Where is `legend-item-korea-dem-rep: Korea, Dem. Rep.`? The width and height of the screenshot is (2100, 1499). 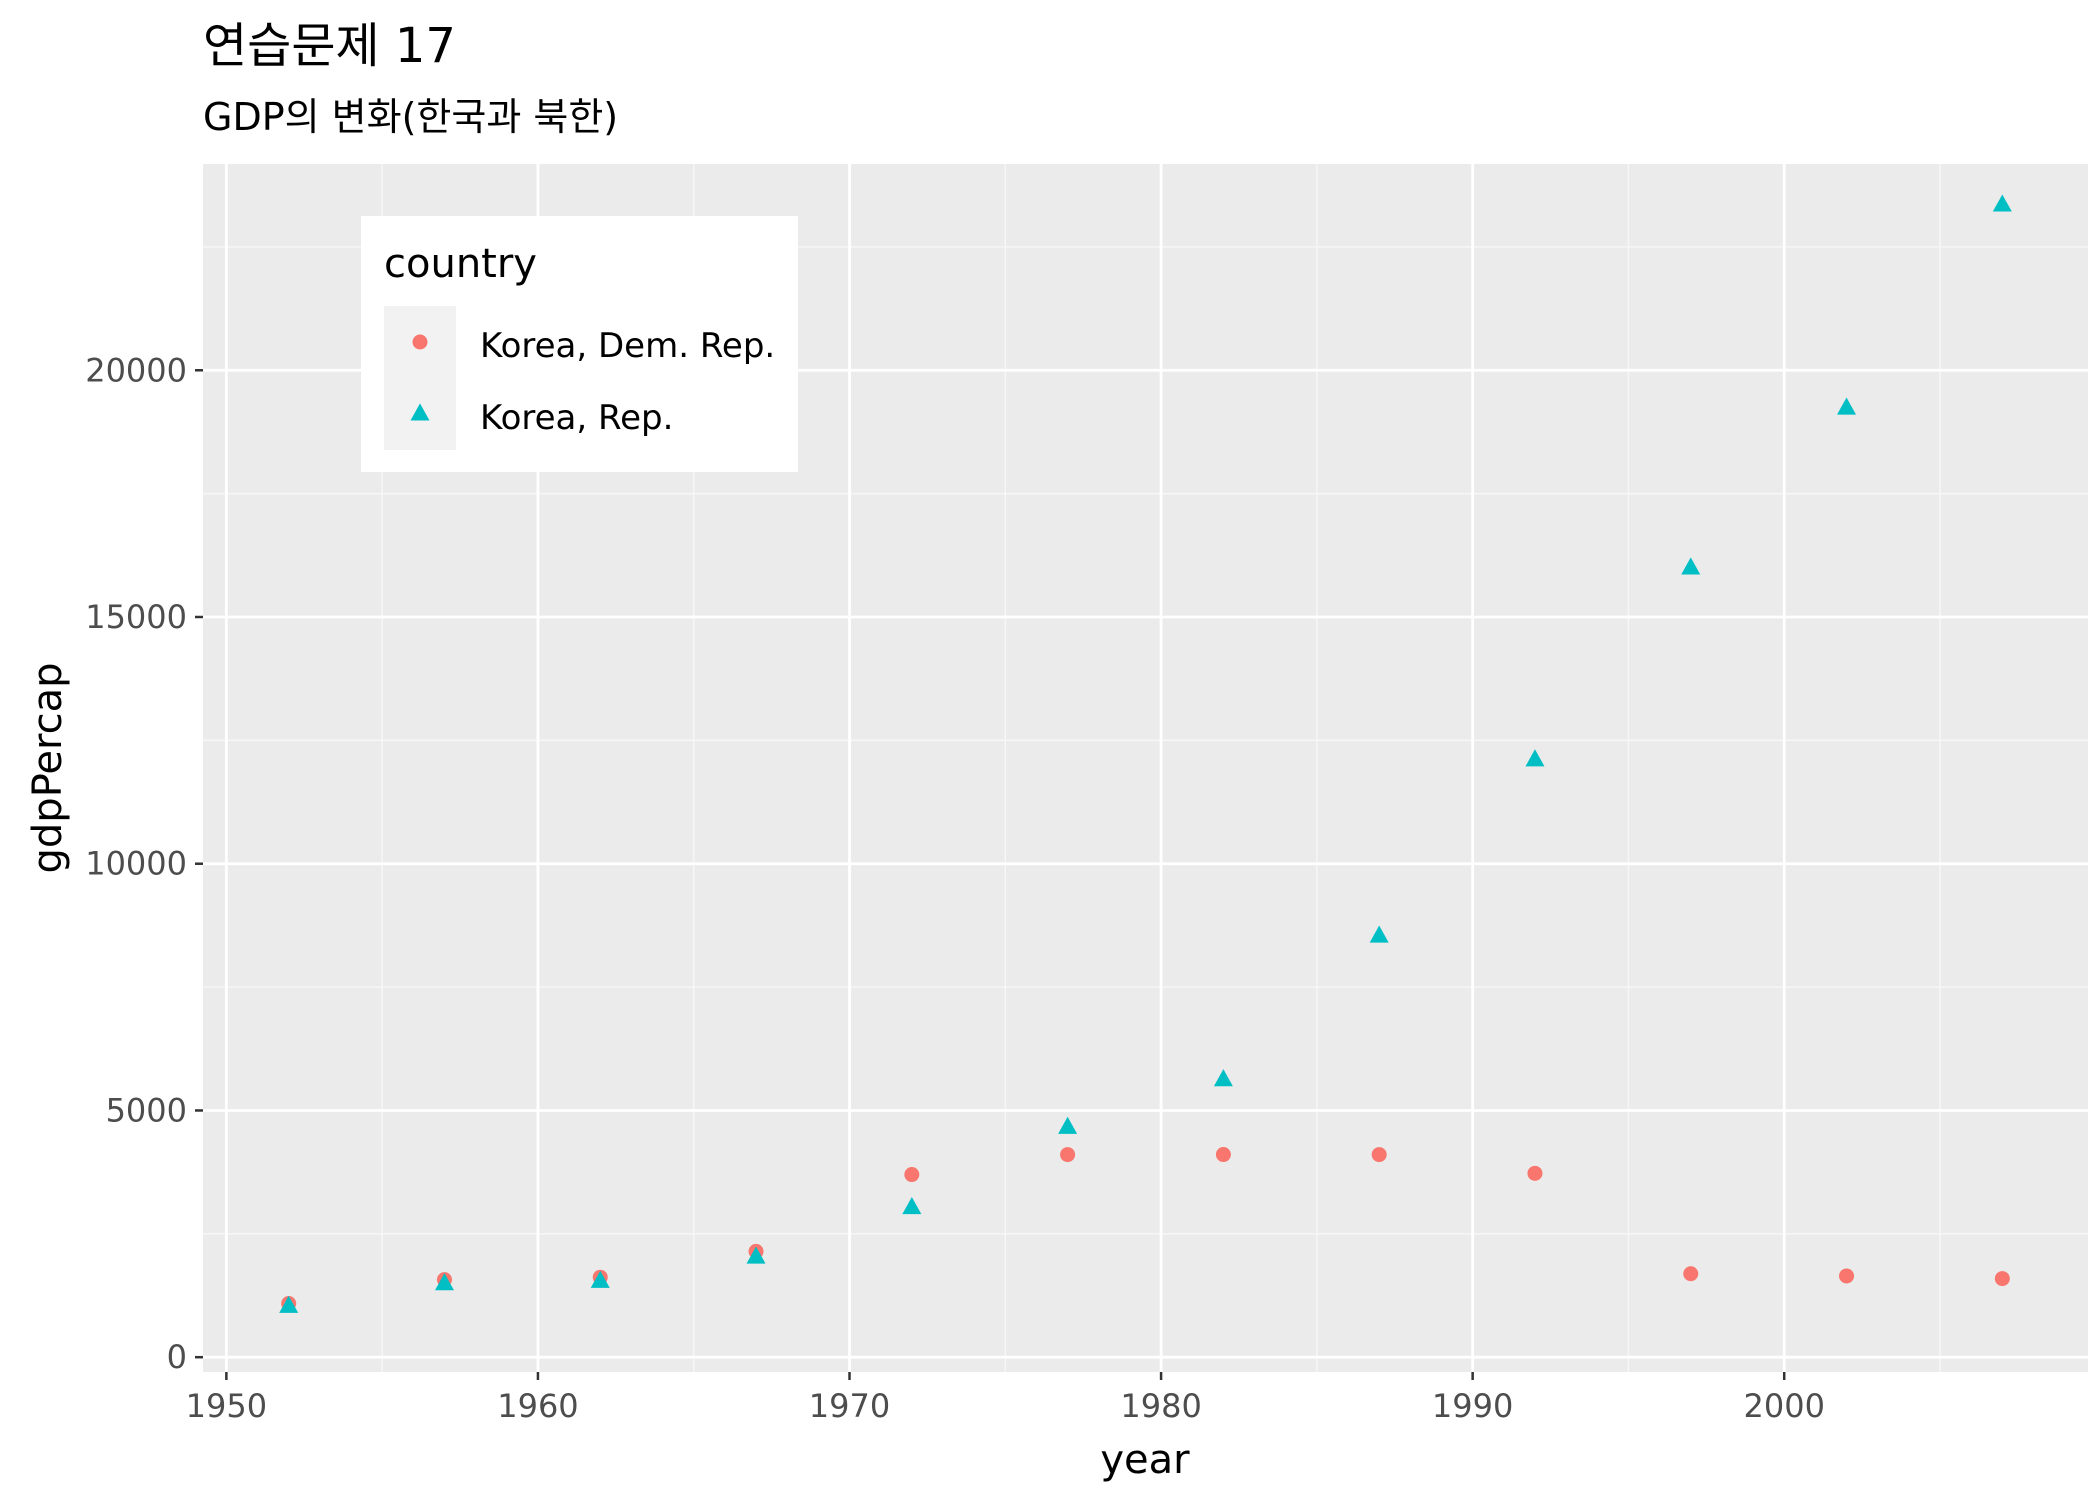
legend-item-korea-dem-rep: Korea, Dem. Rep. is located at coordinates (627, 346).